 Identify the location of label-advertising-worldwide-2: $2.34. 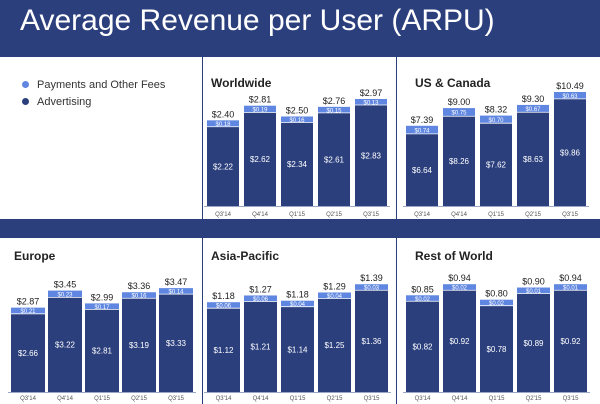
(297, 164).